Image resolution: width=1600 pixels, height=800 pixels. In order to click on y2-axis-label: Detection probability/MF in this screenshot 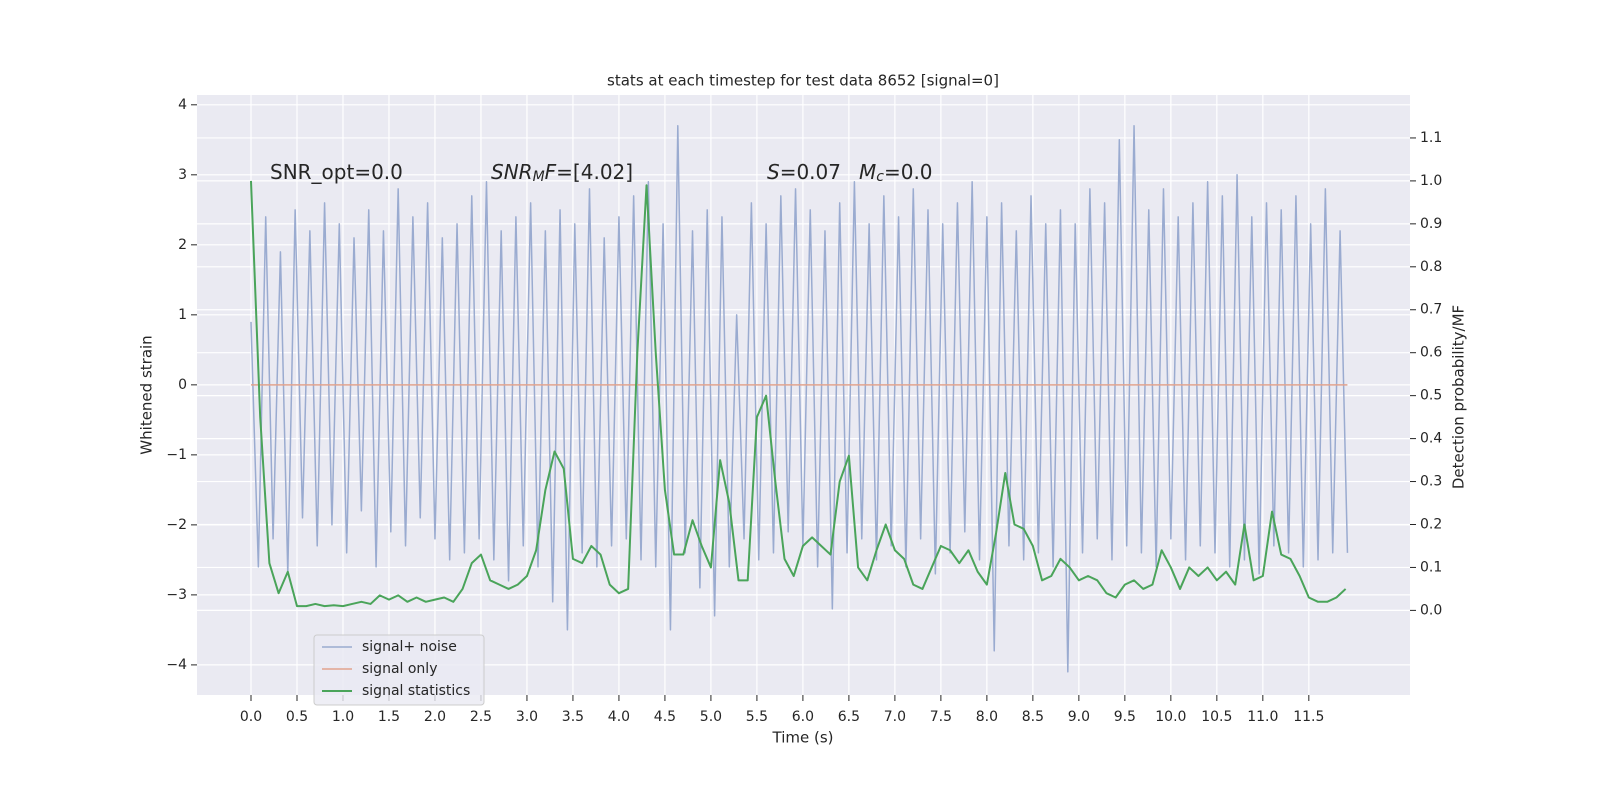, I will do `click(1459, 397)`.